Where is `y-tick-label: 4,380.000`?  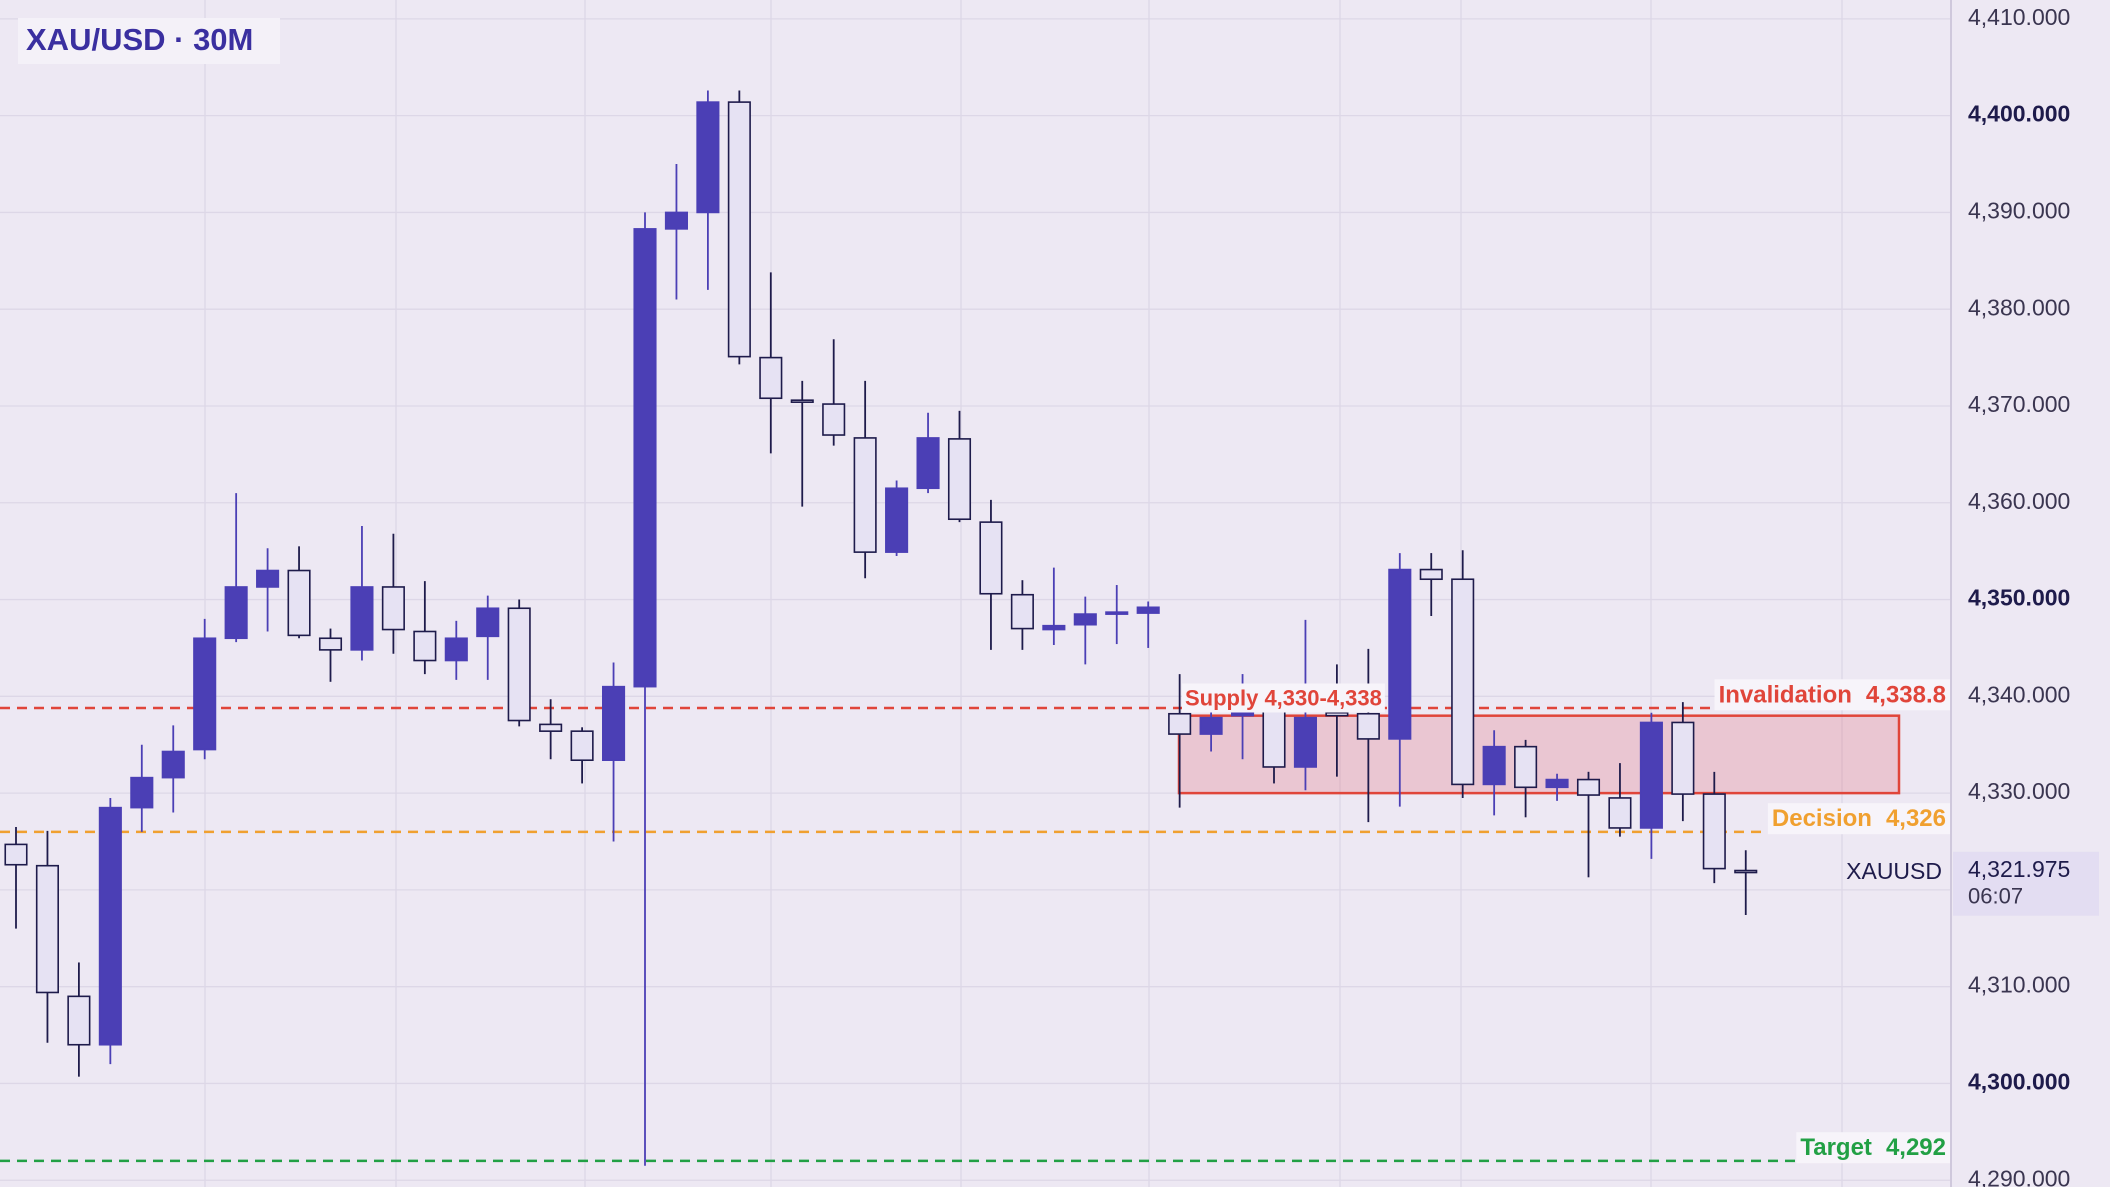 y-tick-label: 4,380.000 is located at coordinates (2019, 307).